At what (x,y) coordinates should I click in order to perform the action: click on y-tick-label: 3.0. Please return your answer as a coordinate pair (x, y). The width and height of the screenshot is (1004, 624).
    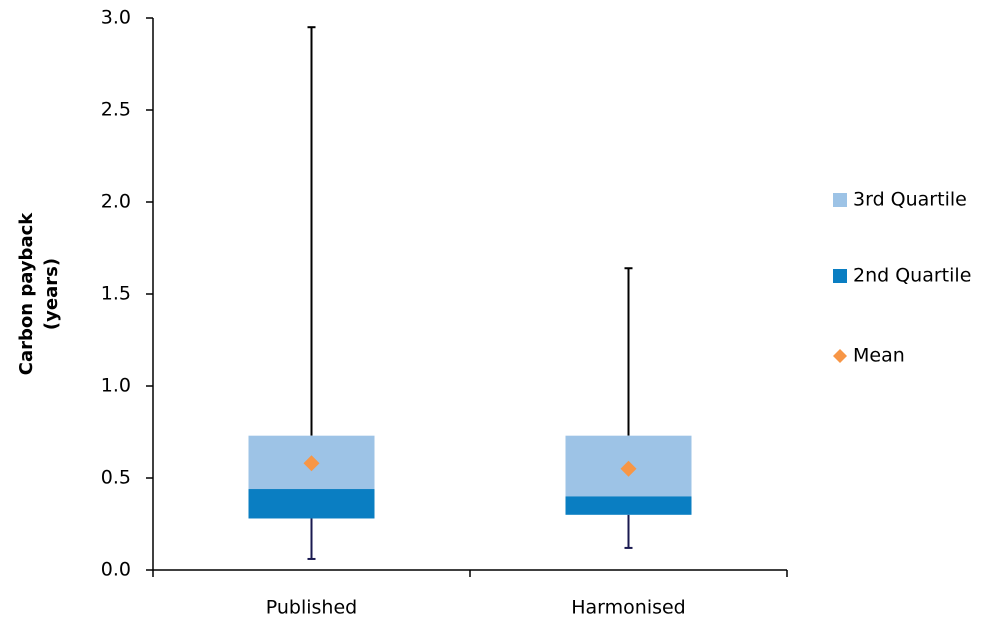
    Looking at the image, I should click on (116, 18).